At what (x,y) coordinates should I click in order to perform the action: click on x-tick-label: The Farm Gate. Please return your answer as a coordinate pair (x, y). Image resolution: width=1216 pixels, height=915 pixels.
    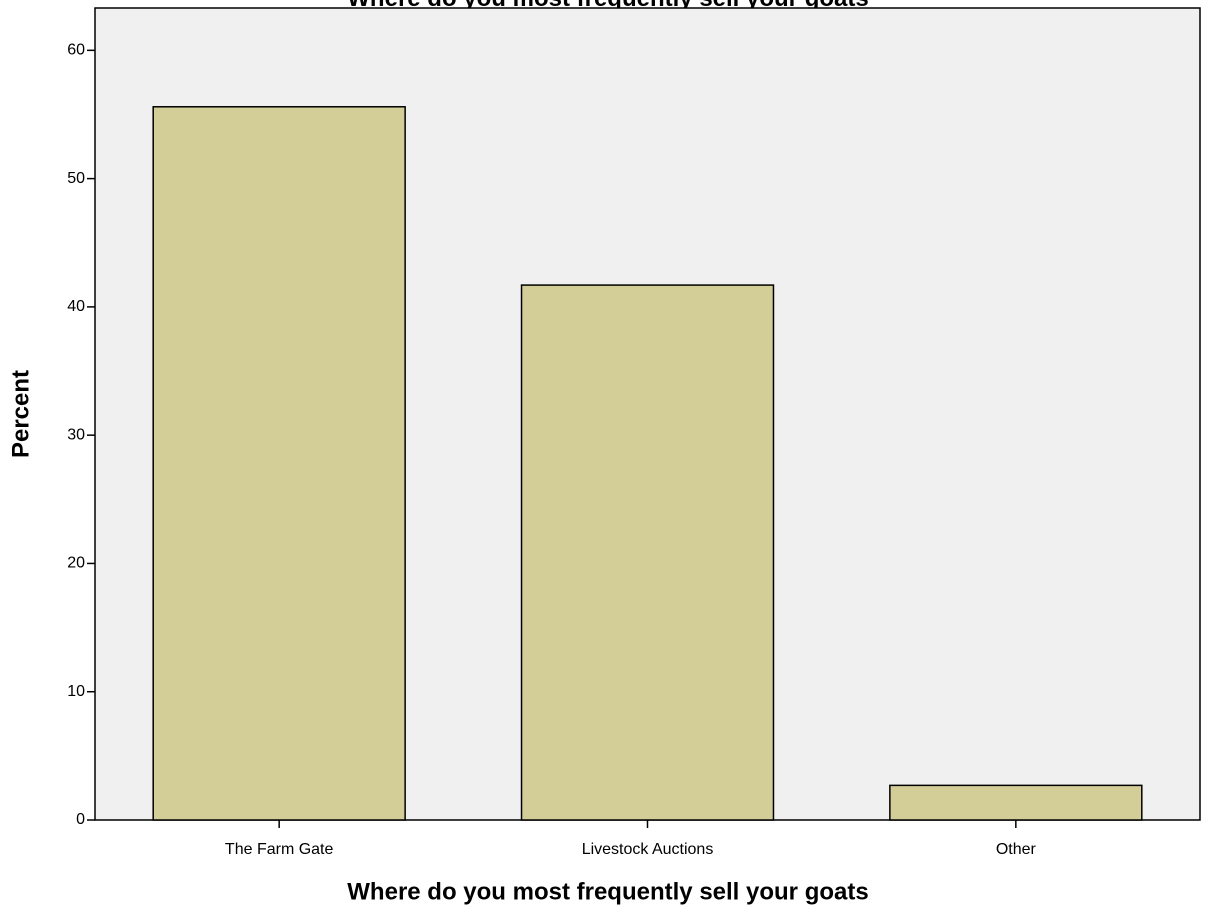
    Looking at the image, I should click on (279, 849).